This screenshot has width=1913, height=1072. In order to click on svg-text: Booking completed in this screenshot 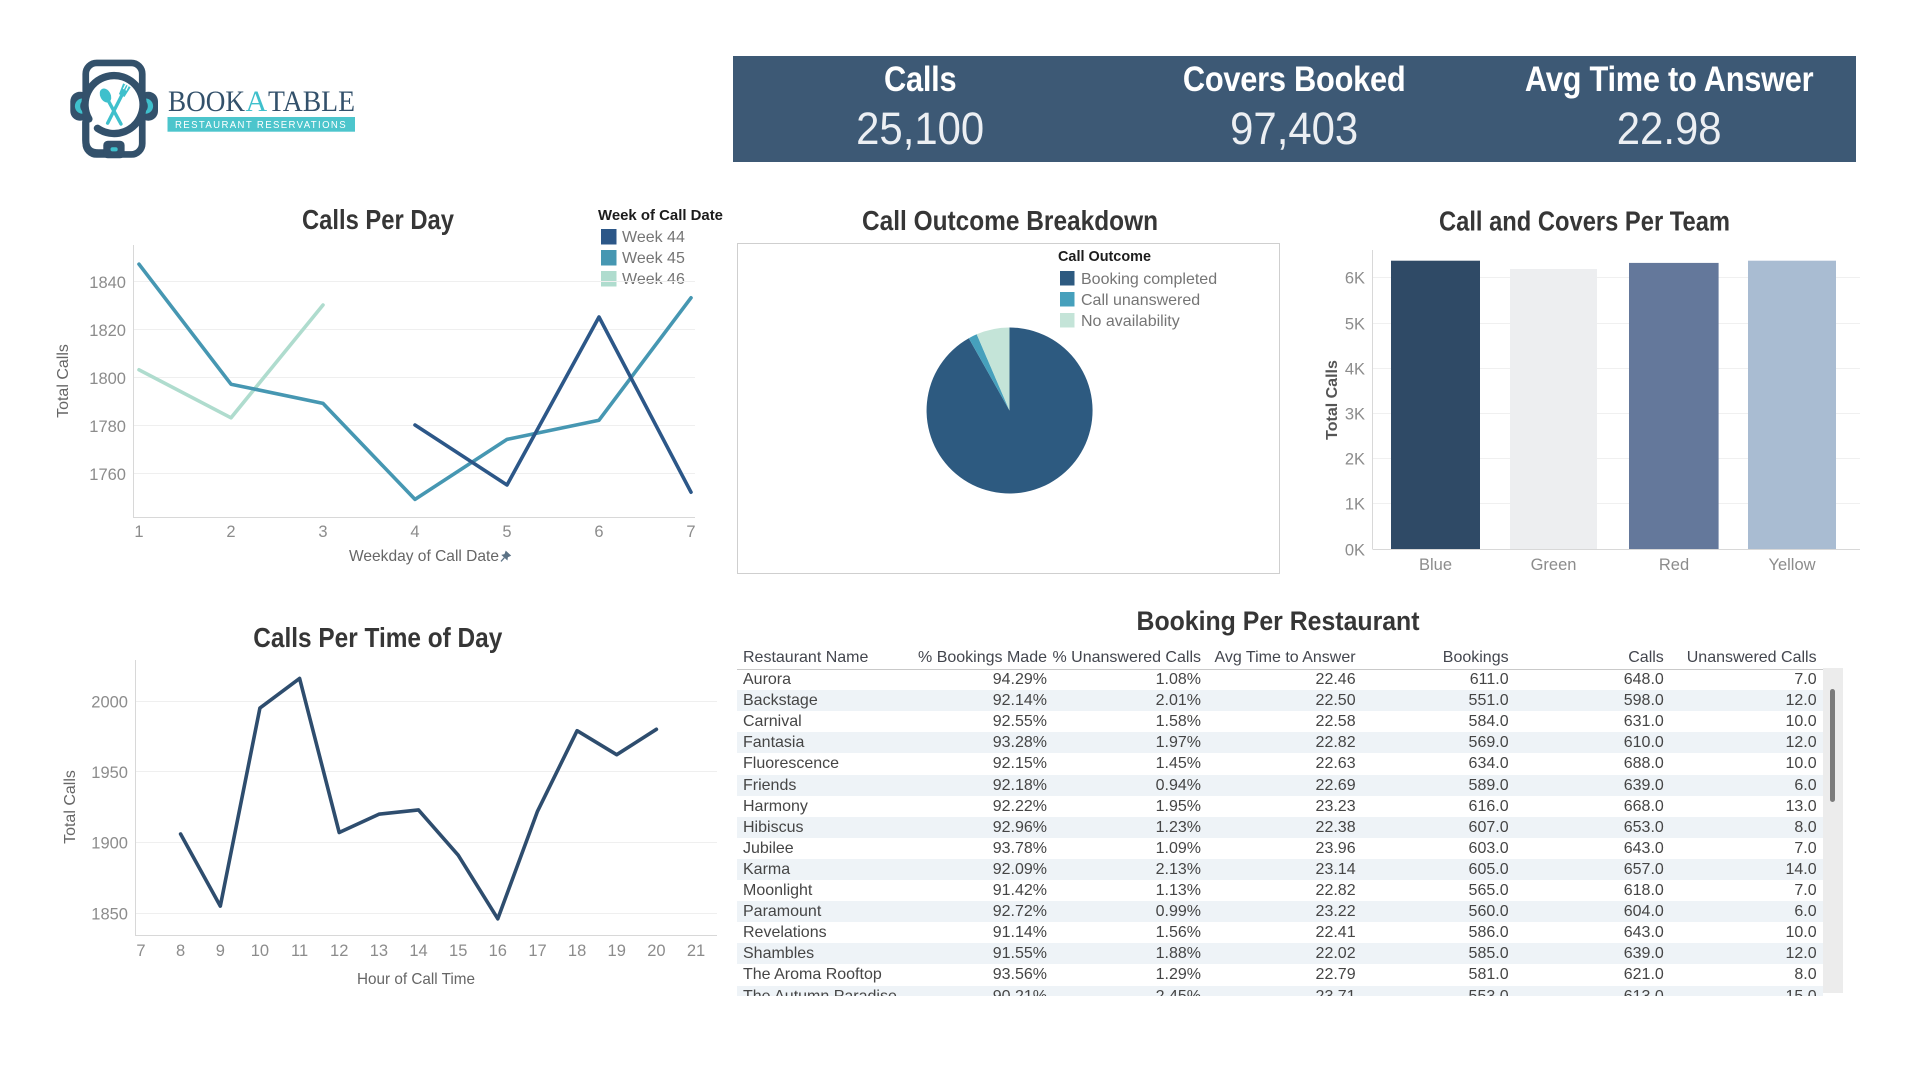, I will do `click(1149, 279)`.